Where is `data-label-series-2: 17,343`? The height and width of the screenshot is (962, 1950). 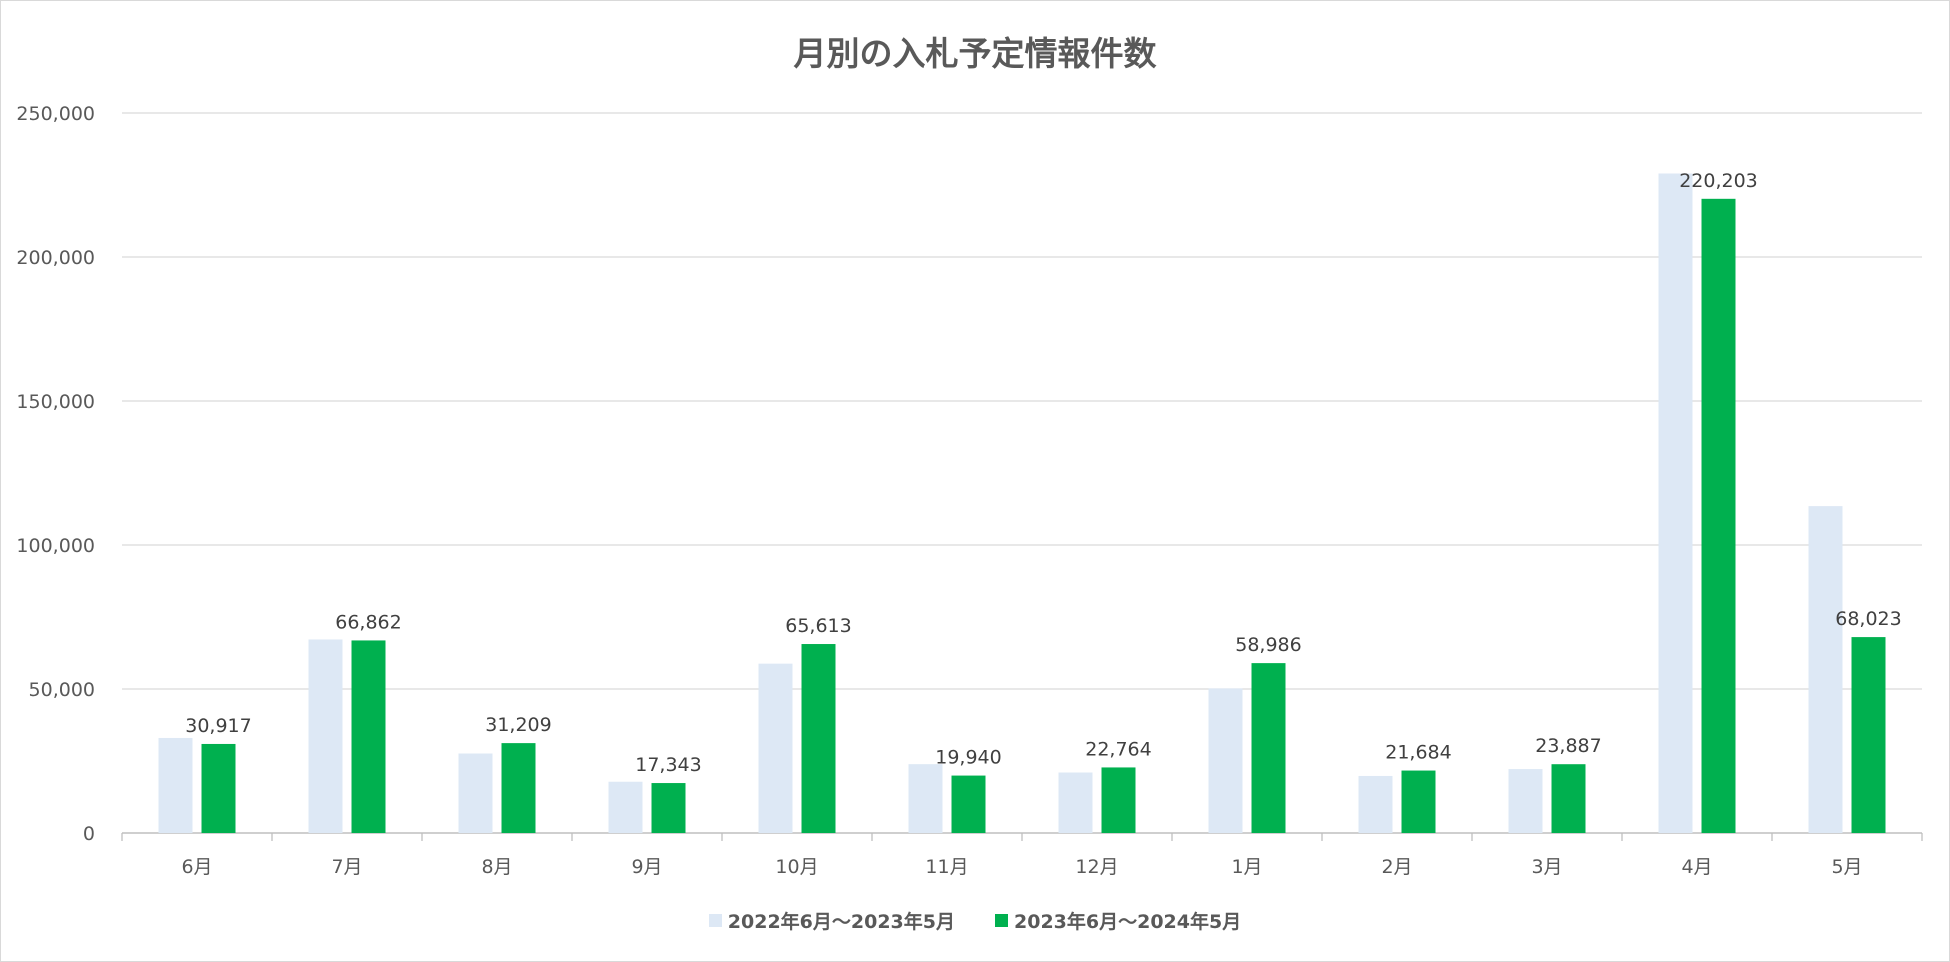 data-label-series-2: 17,343 is located at coordinates (668, 765).